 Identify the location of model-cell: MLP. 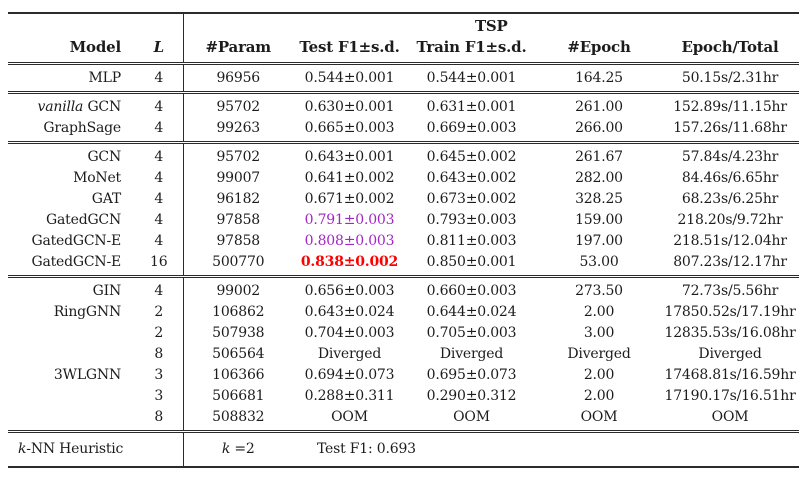
(105, 77).